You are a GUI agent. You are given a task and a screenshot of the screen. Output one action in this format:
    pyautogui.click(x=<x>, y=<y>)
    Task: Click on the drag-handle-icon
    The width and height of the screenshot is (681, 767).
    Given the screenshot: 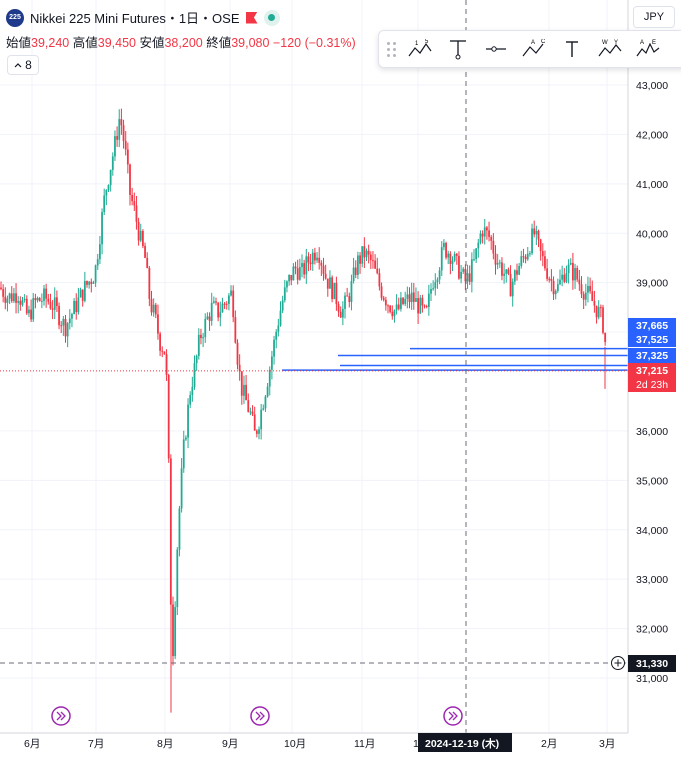 What is the action you would take?
    pyautogui.click(x=394, y=49)
    